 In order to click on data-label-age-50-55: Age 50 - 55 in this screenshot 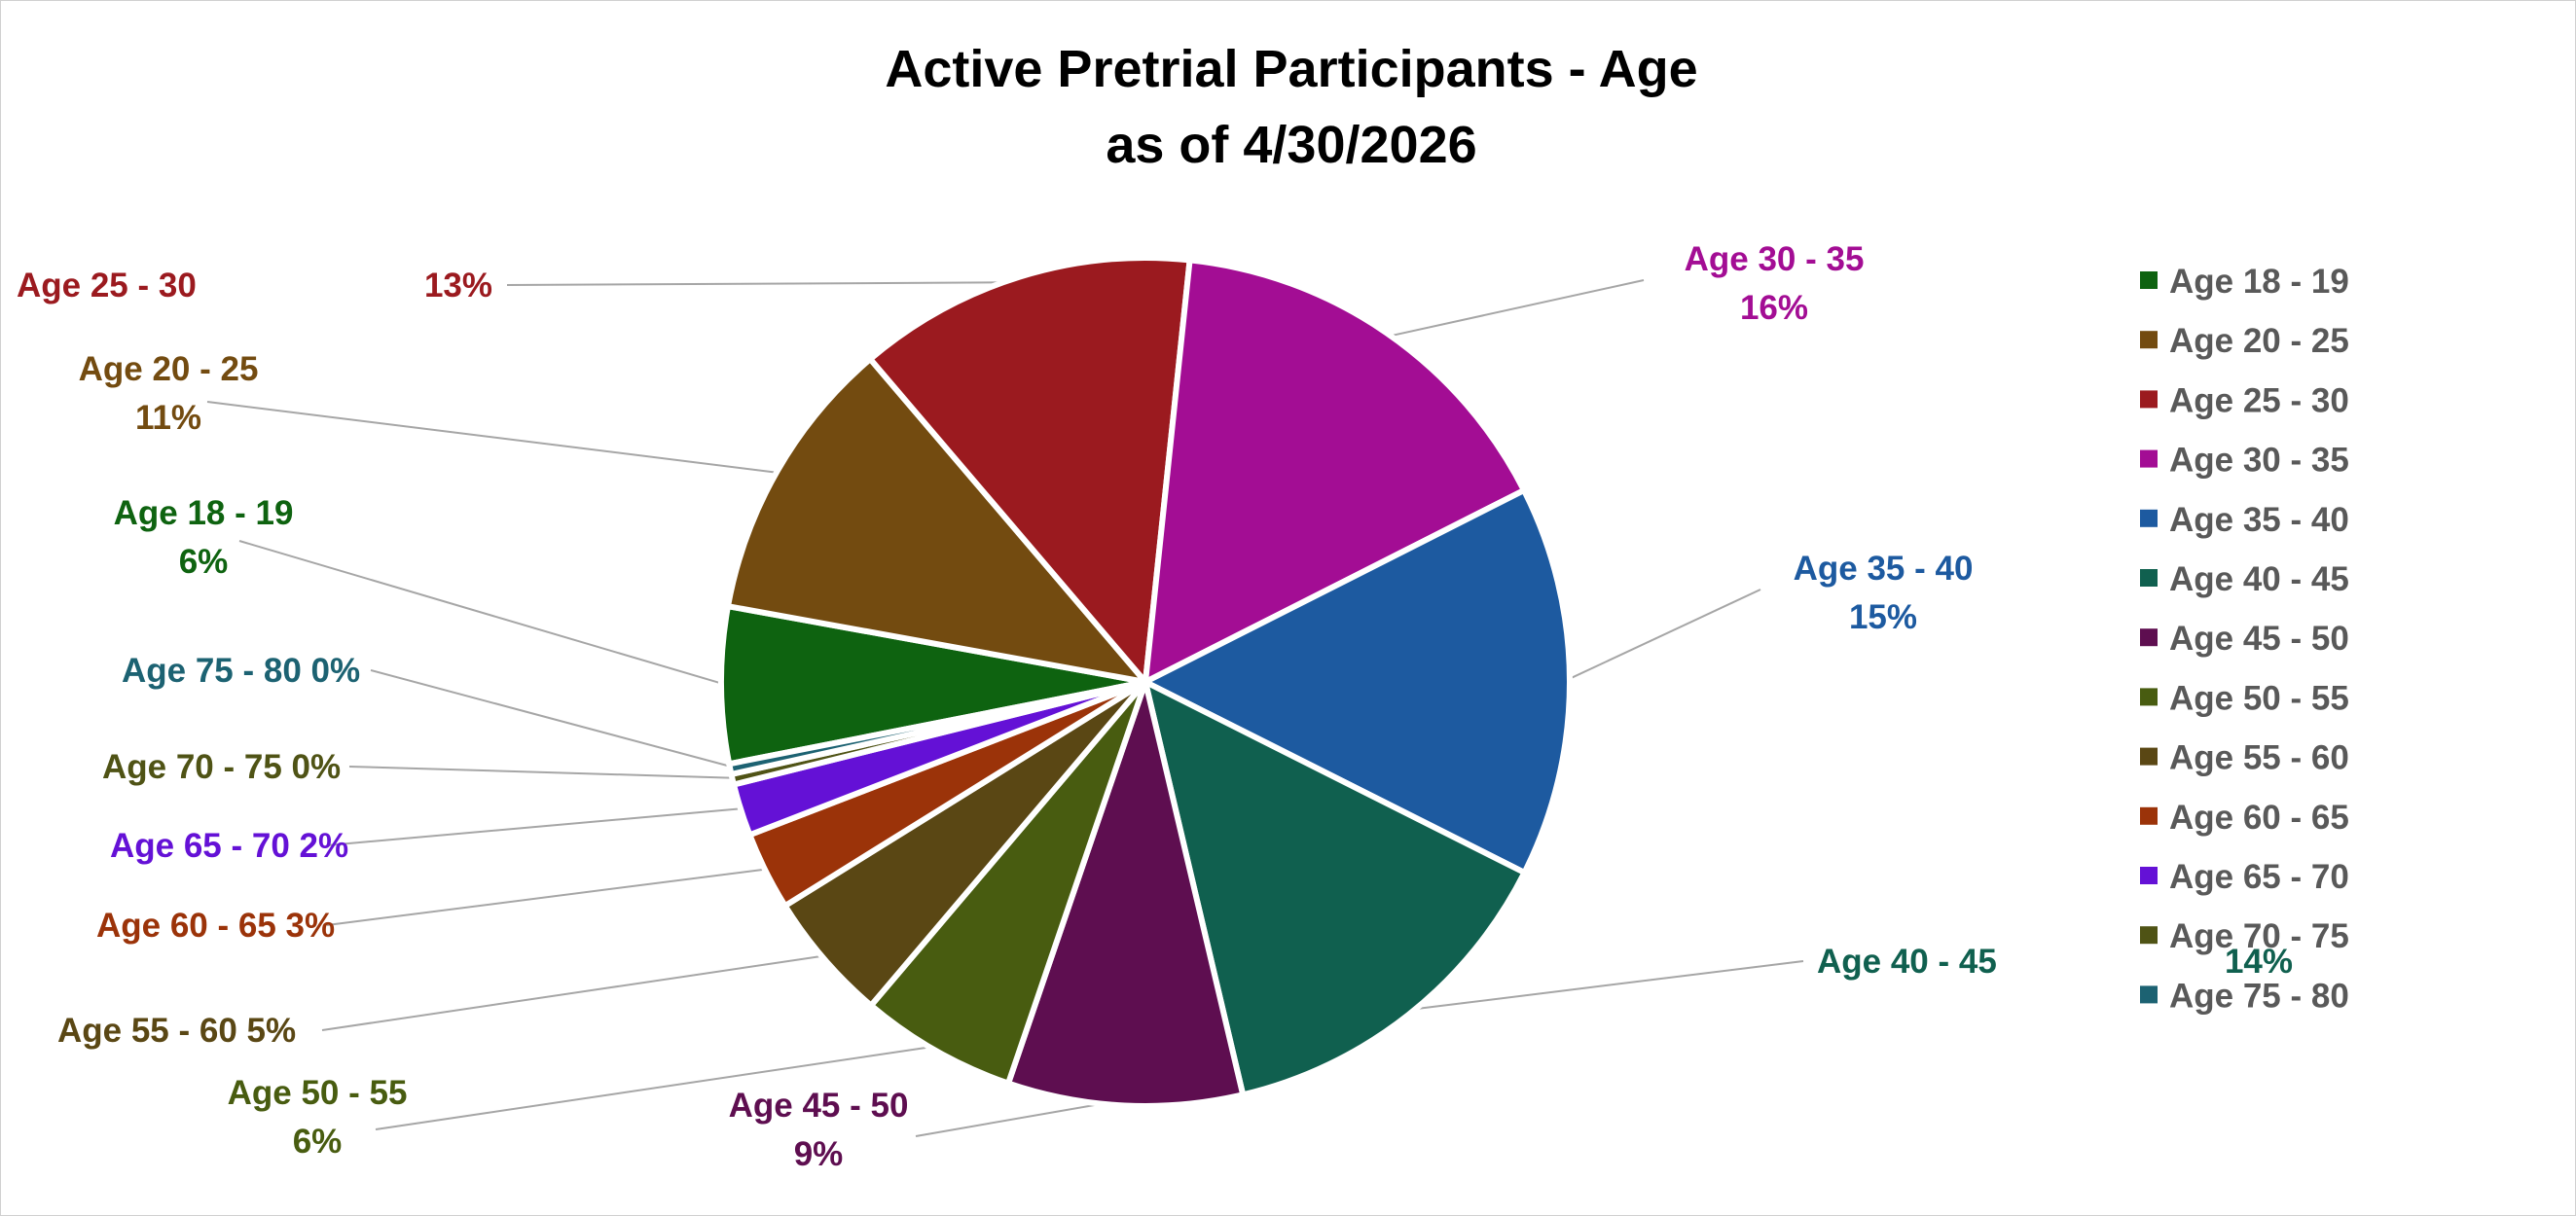, I will do `click(318, 1093)`.